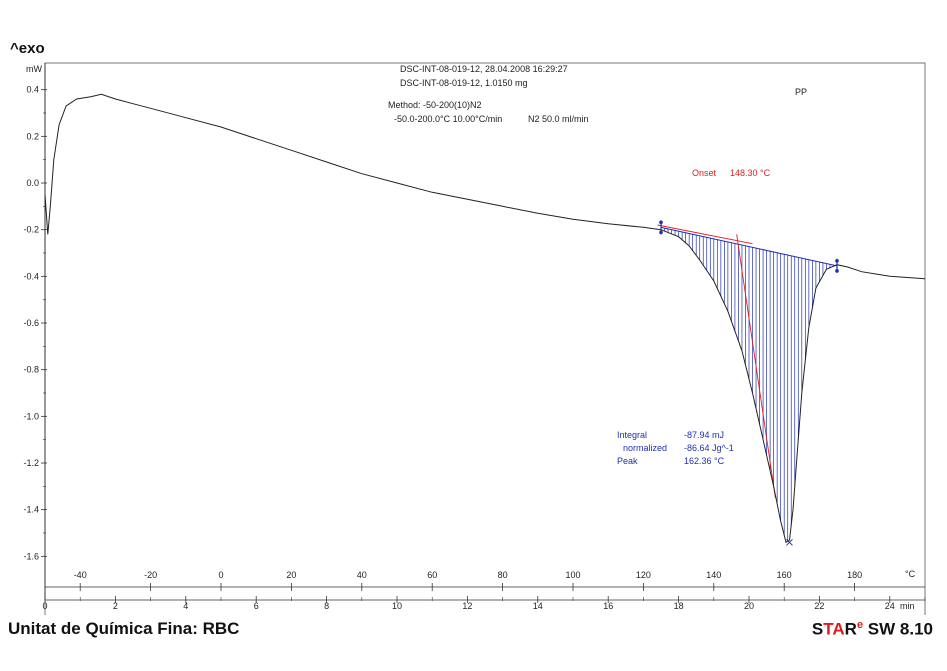 Image resolution: width=947 pixels, height=671 pixels. Describe the element at coordinates (468, 580) in the screenshot. I see `temp-axis-ticks: -40 -20 0 20 40 60 80 100 120 140 160 180` at that location.